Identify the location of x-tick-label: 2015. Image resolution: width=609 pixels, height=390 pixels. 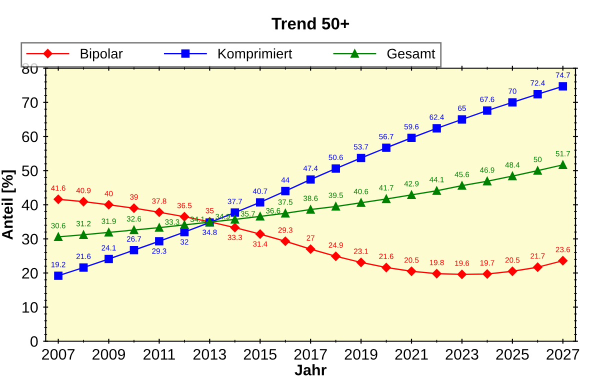
(260, 354).